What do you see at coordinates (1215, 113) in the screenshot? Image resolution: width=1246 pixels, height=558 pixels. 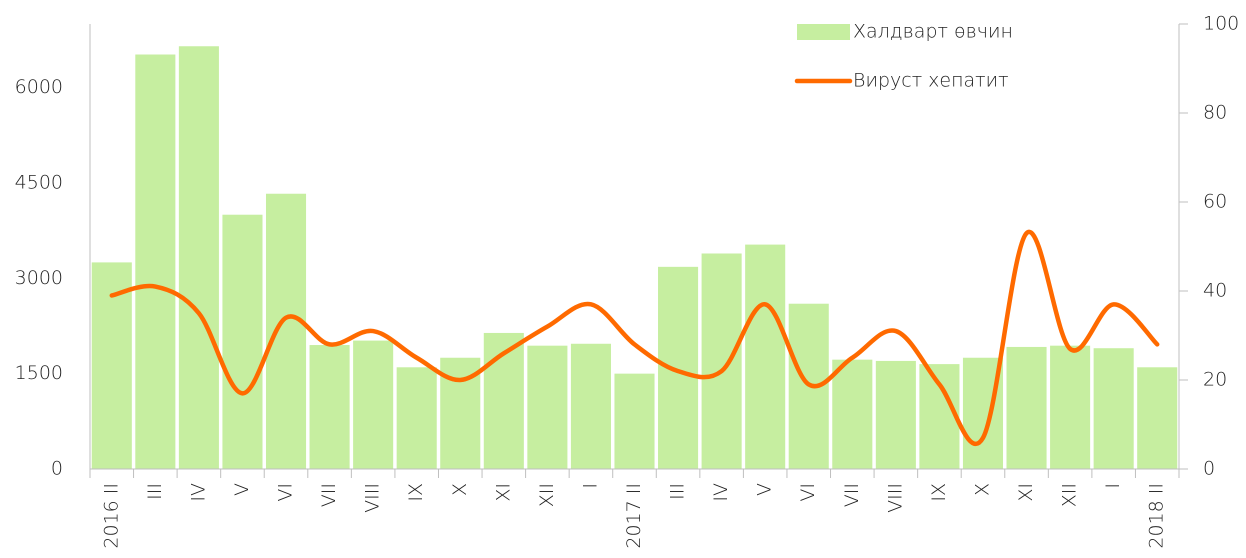 I see `y2-tick-label: 80` at bounding box center [1215, 113].